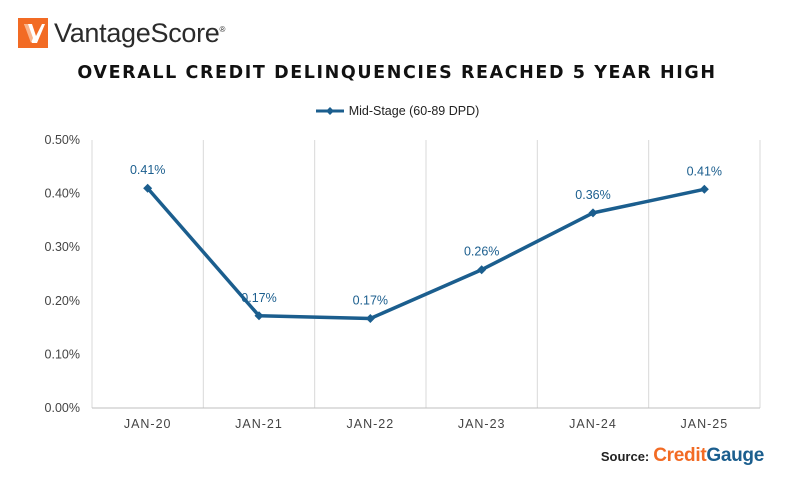 The image size is (794, 480). What do you see at coordinates (62, 194) in the screenshot?
I see `y-tick-label: 0.40%` at bounding box center [62, 194].